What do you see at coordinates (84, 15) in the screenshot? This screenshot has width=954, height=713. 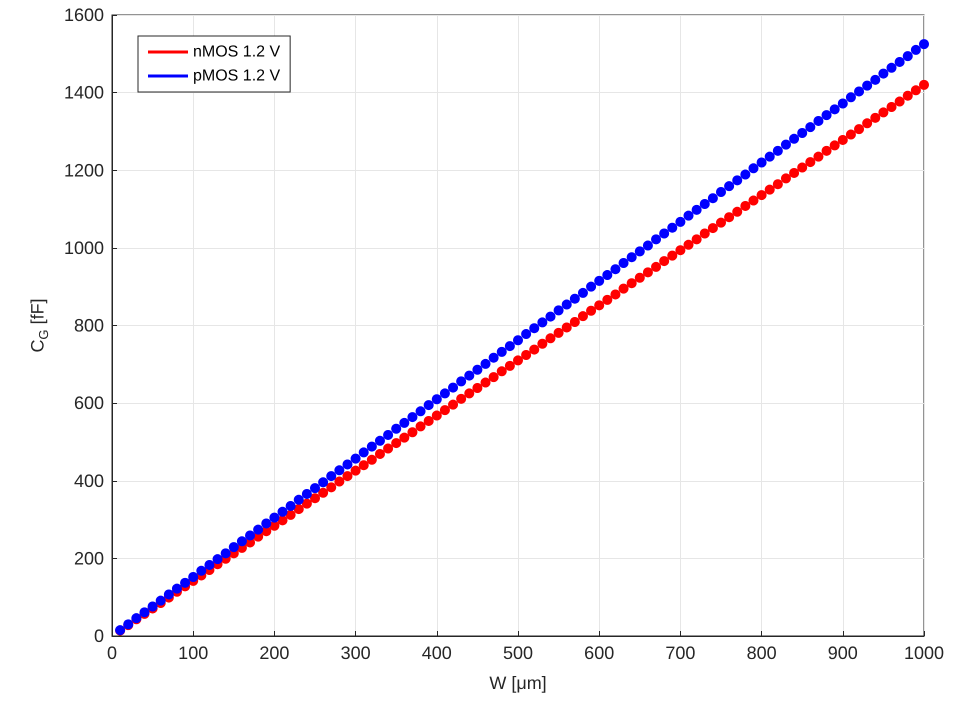 I see `y-tick-label: 1600` at bounding box center [84, 15].